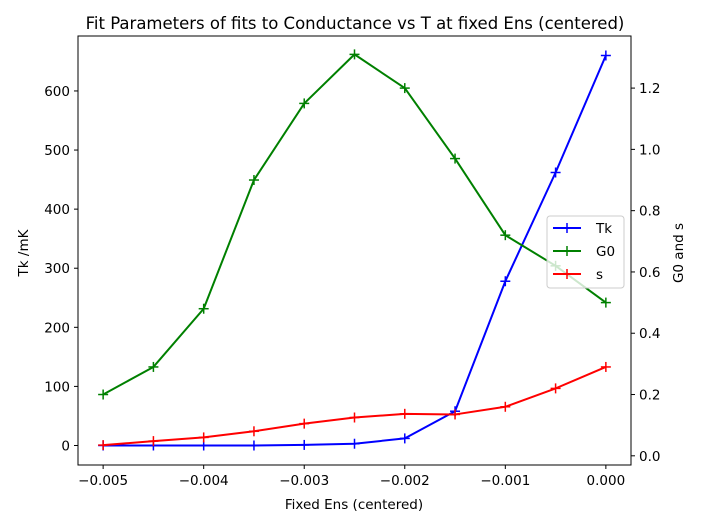 The image size is (704, 528). I want to click on legend: Tk G0 s, so click(585, 252).